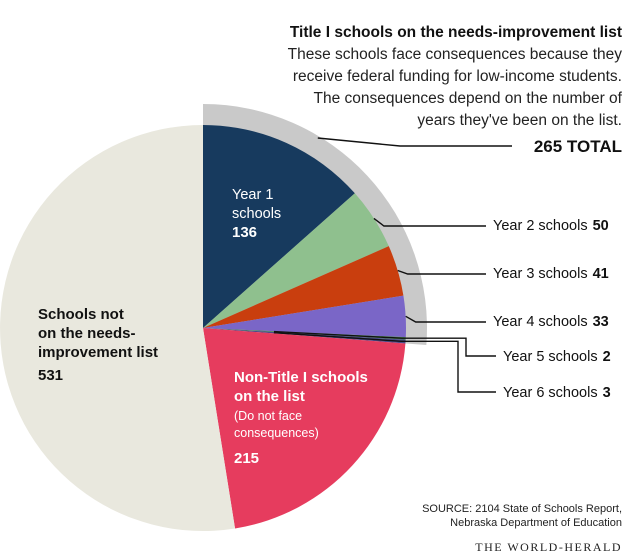 Image resolution: width=628 pixels, height=558 pixels. Describe the element at coordinates (304, 316) in the screenshot. I see `slice-year4` at that location.